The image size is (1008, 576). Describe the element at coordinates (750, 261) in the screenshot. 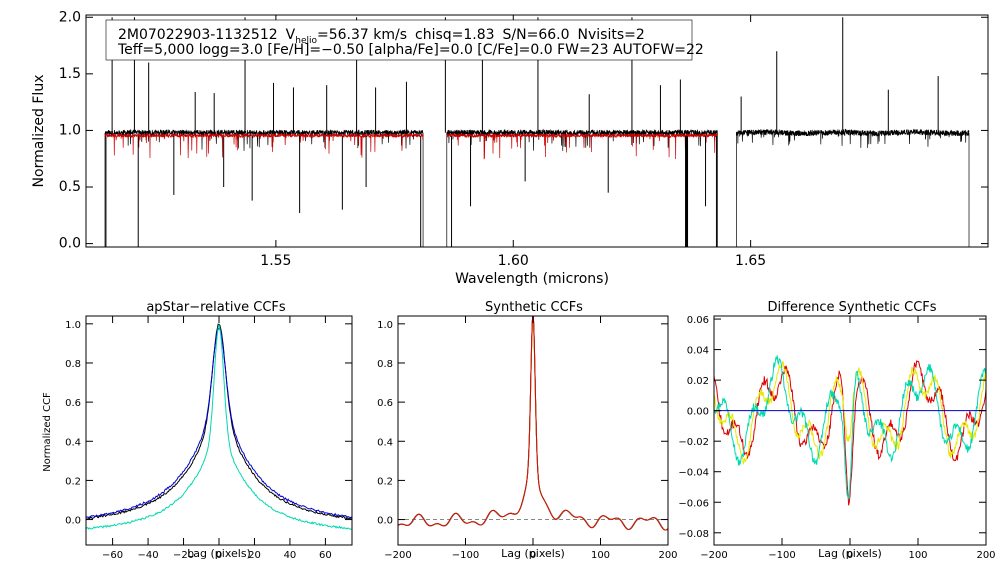

I see `x-tick-label: 1.65` at that location.